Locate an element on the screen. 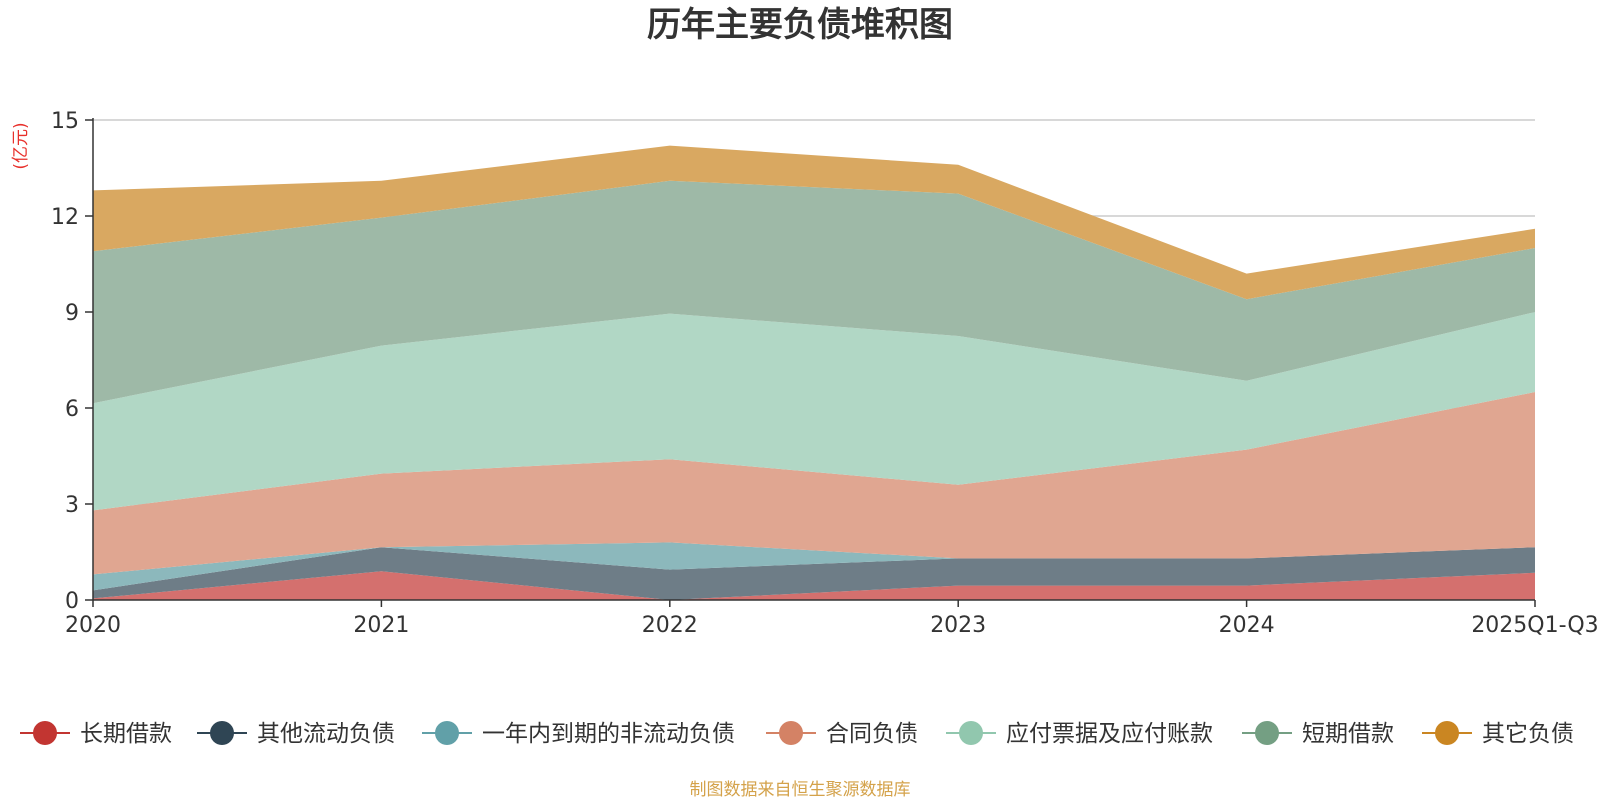 The image size is (1600, 800). y-tick-label: 0 is located at coordinates (72, 601).